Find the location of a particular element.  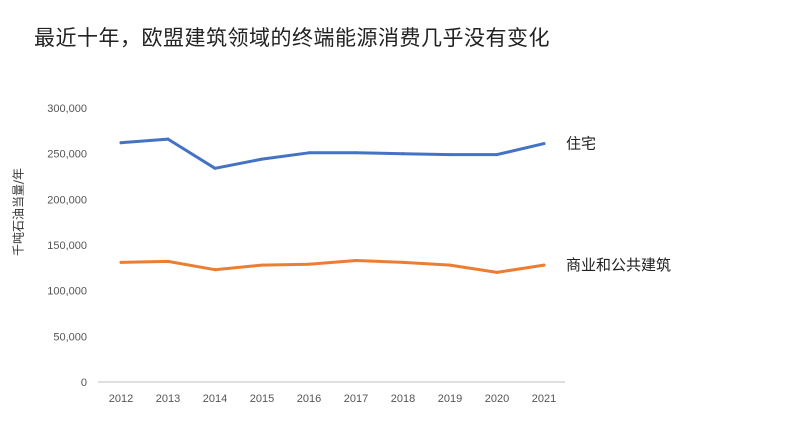

x-tick-label: 2016 is located at coordinates (309, 399).